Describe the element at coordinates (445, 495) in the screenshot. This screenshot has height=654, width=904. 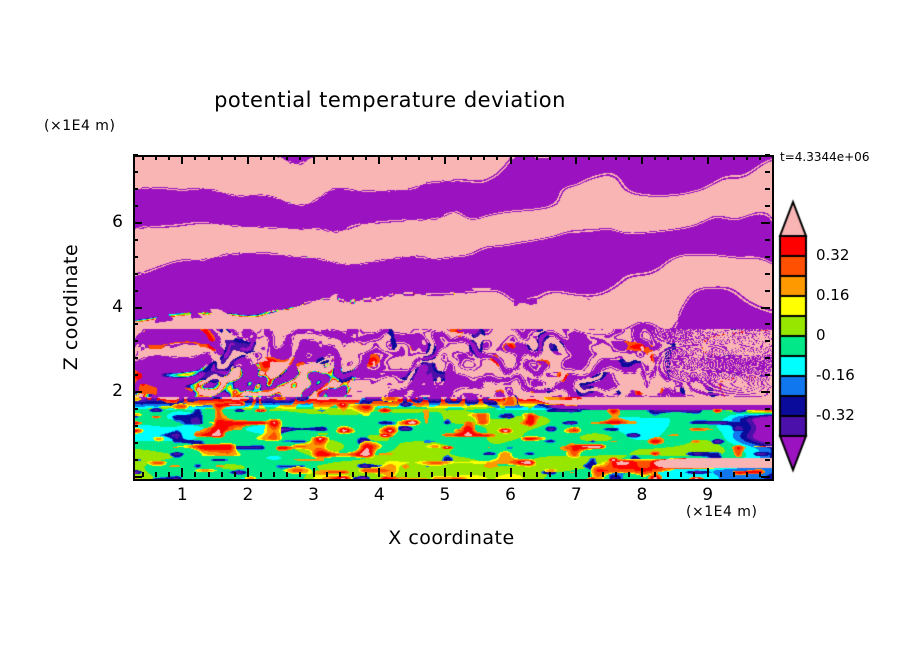
I see `x-tick-label: 5` at that location.